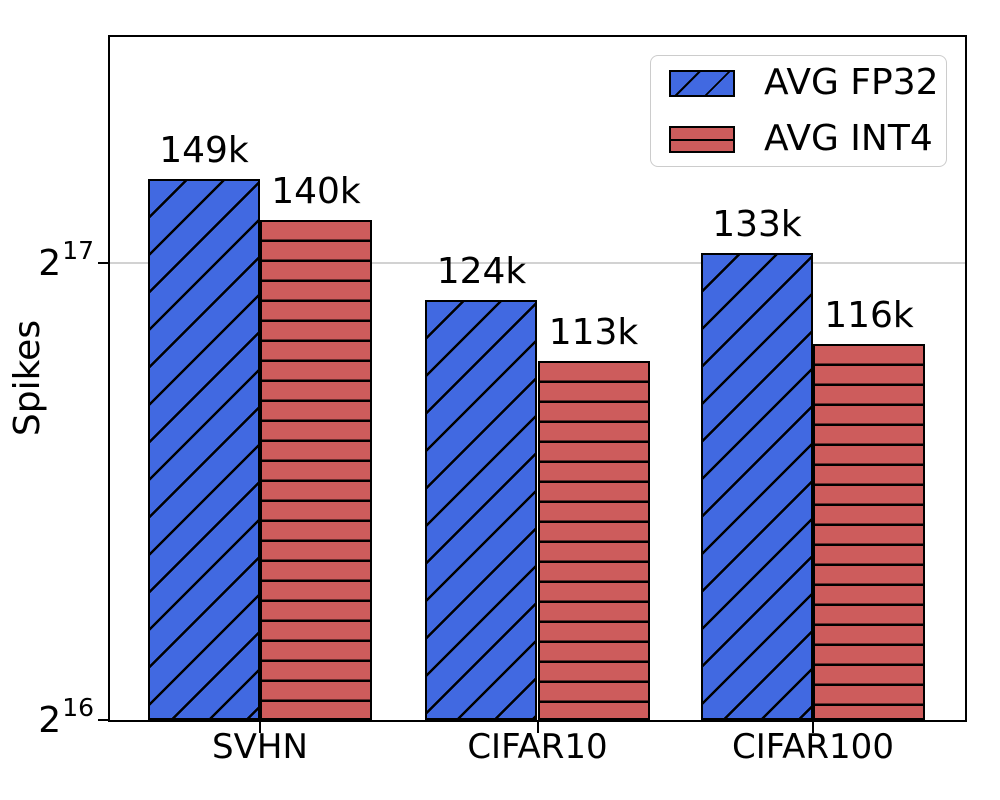  What do you see at coordinates (702, 83) in the screenshot?
I see `legend-swatch-fp32` at bounding box center [702, 83].